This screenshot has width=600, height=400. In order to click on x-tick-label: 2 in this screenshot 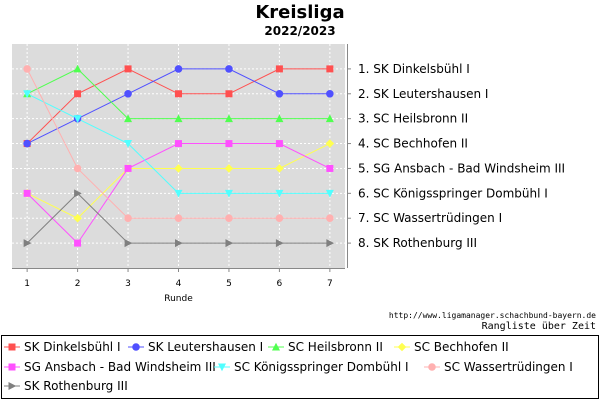, I will do `click(78, 284)`.